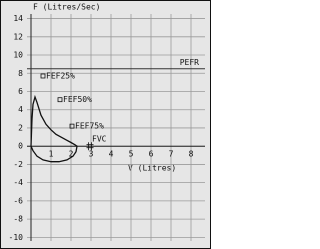  What do you see at coordinates (91, 154) in the screenshot?
I see `x-tick-label: 3` at bounding box center [91, 154].